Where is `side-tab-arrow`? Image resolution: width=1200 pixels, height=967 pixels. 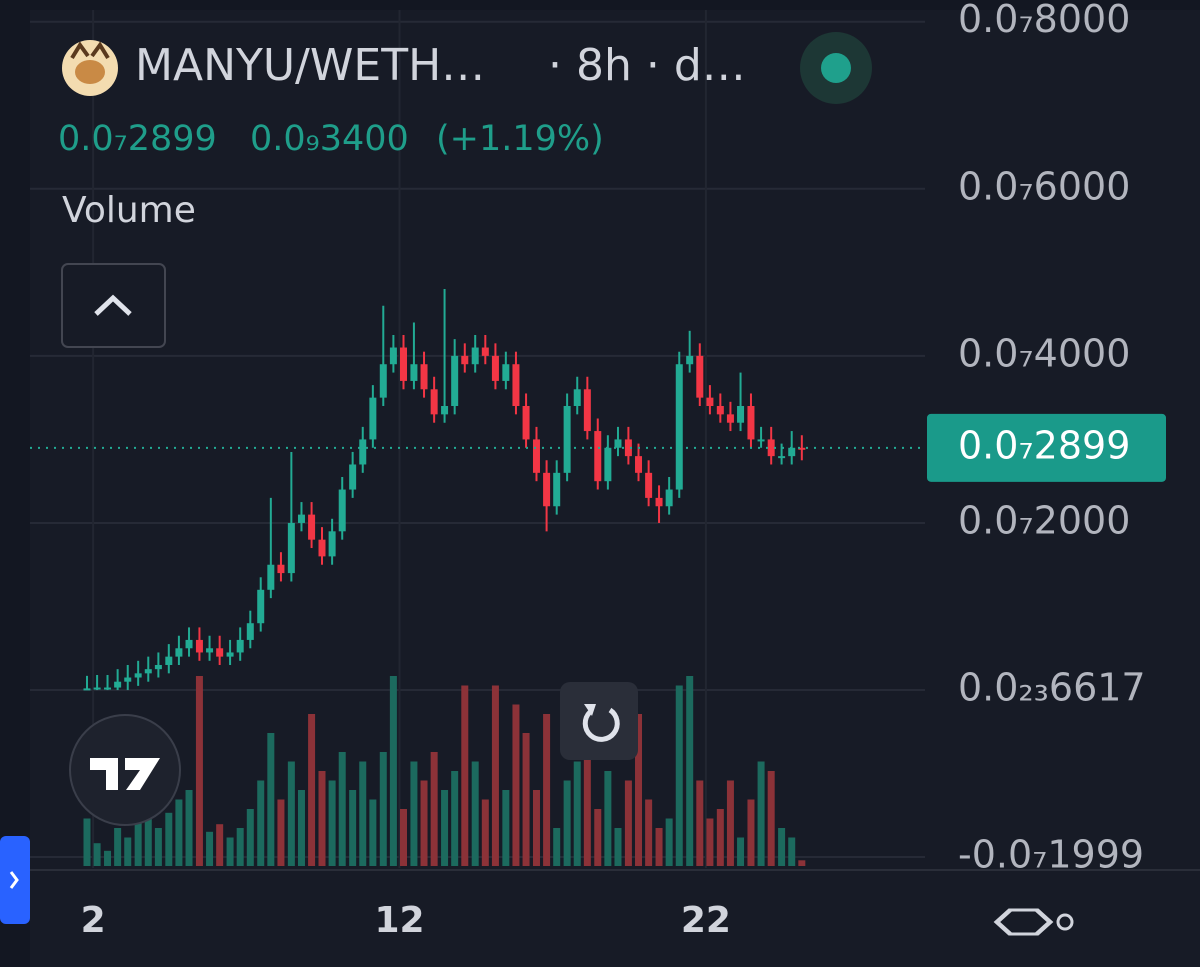
side-tab-arrow is located at coordinates (14, 880).